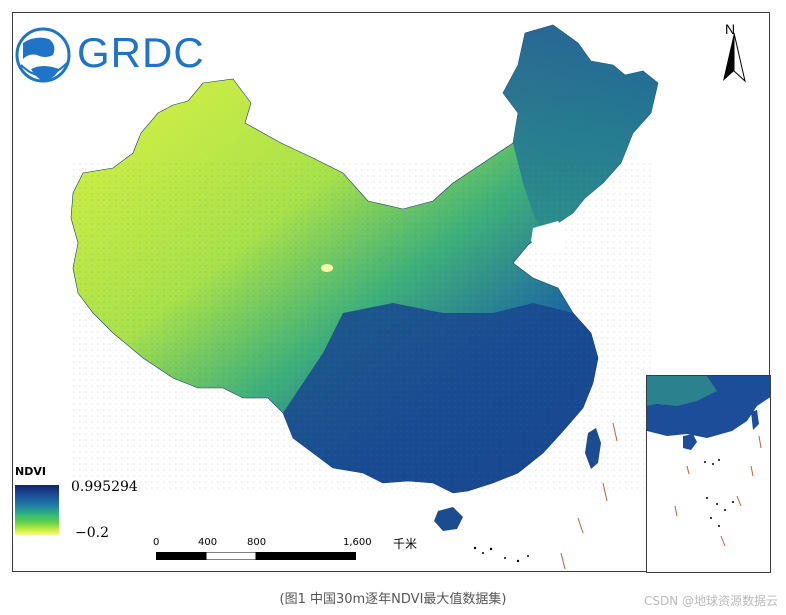 The image size is (786, 615). Describe the element at coordinates (708, 461) in the screenshot. I see `inset-map` at that location.